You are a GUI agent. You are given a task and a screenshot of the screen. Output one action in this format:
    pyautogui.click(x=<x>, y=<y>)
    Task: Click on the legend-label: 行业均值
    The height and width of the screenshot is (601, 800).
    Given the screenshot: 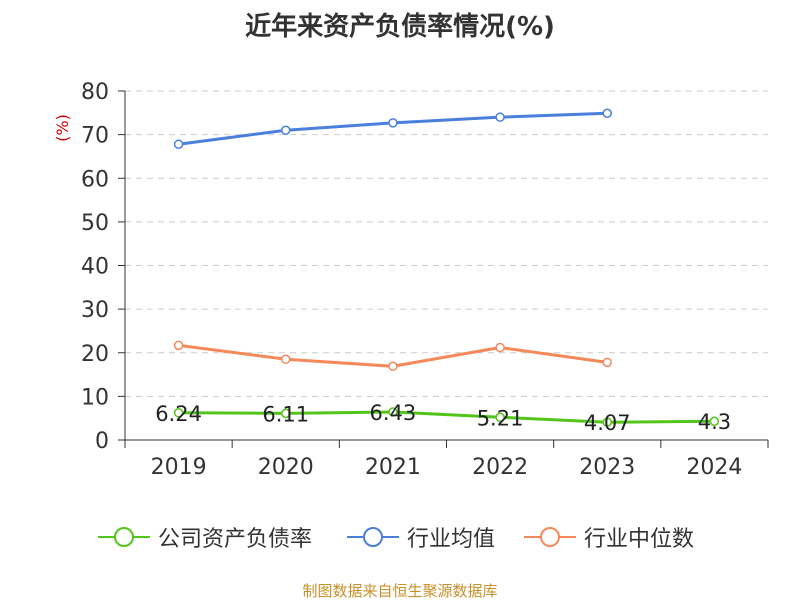 What is the action you would take?
    pyautogui.click(x=451, y=539)
    